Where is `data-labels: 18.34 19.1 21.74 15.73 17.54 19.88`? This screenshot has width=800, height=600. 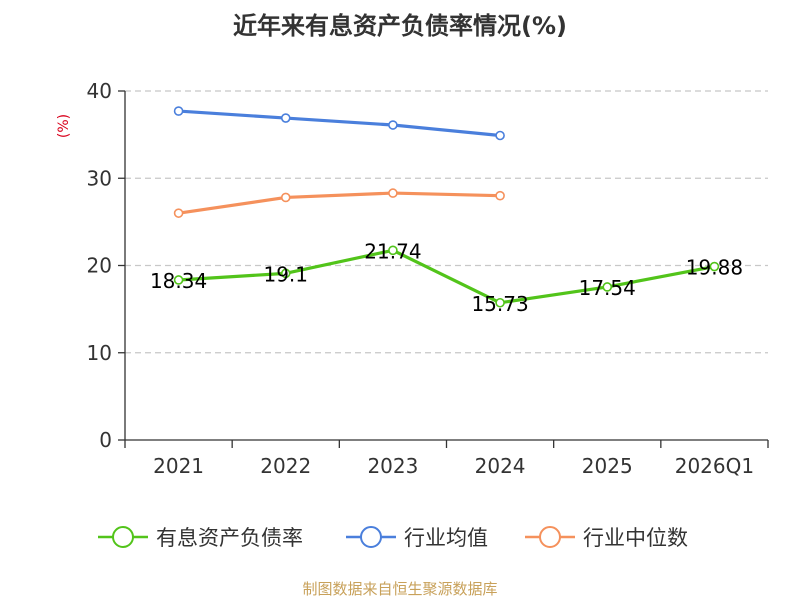
data-labels: 18.34 19.1 21.74 15.73 17.54 19.88 is located at coordinates (446, 277).